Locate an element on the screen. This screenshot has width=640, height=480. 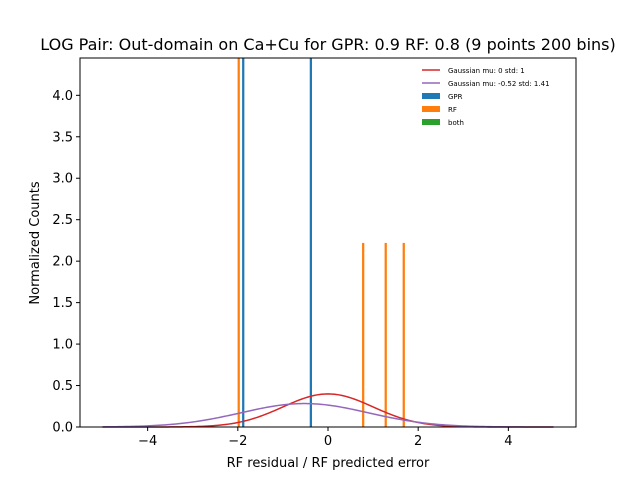
y-tick-label: 1.5 is located at coordinates (62, 303).